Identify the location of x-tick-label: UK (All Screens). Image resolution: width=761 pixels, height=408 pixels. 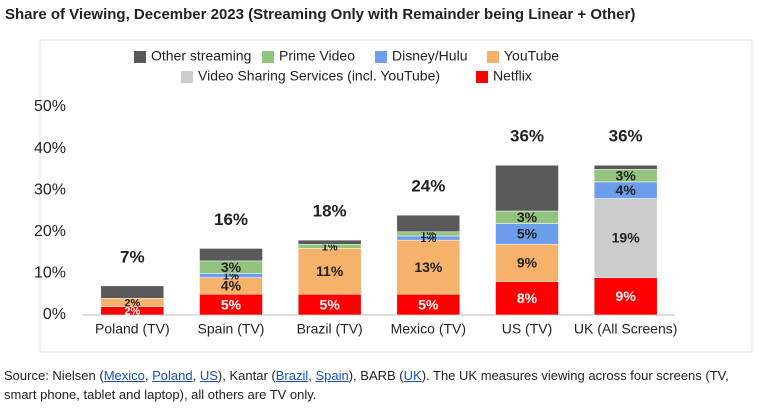
(625, 329).